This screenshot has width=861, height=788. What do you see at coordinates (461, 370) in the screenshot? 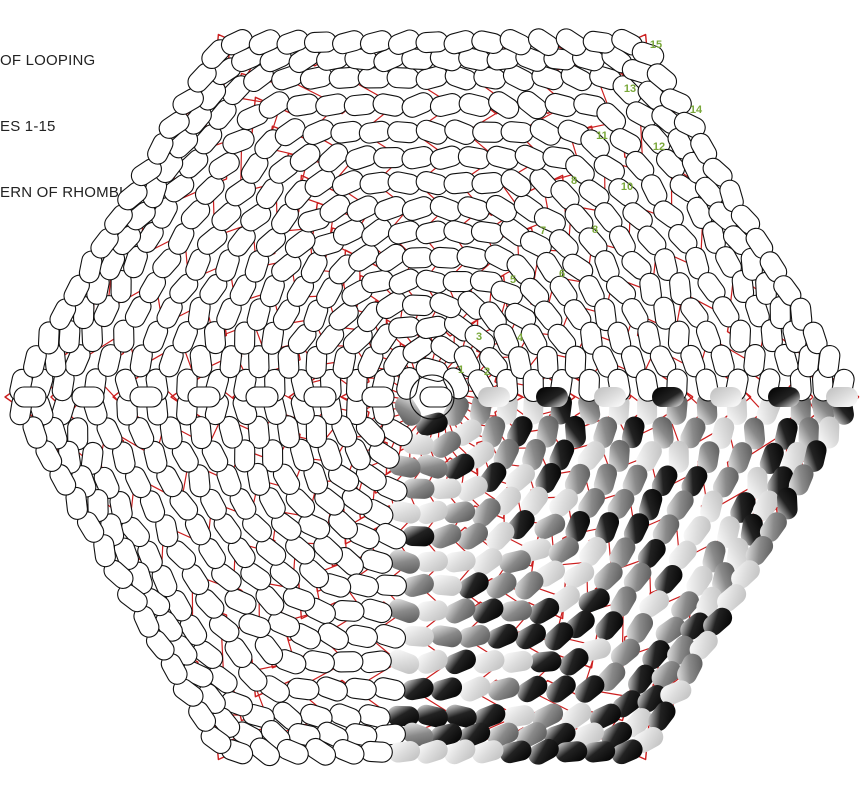
I see `row-label: 1` at bounding box center [461, 370].